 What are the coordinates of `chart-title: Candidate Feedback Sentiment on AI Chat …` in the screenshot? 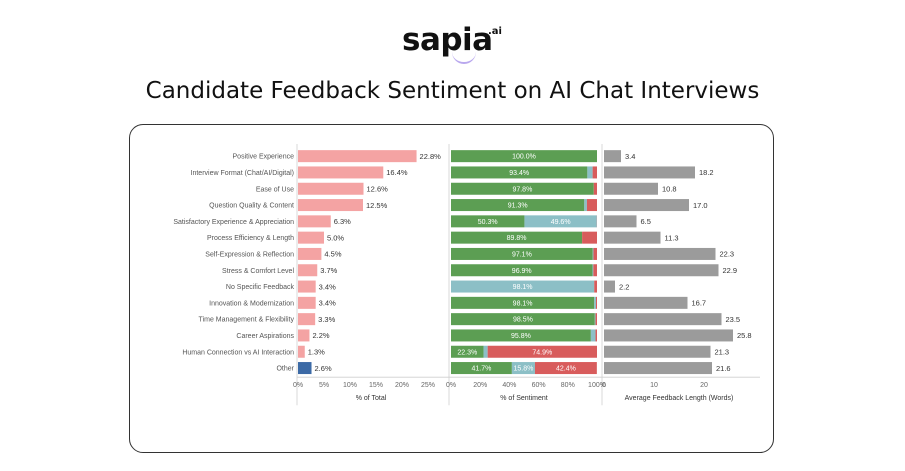 It's located at (452, 91).